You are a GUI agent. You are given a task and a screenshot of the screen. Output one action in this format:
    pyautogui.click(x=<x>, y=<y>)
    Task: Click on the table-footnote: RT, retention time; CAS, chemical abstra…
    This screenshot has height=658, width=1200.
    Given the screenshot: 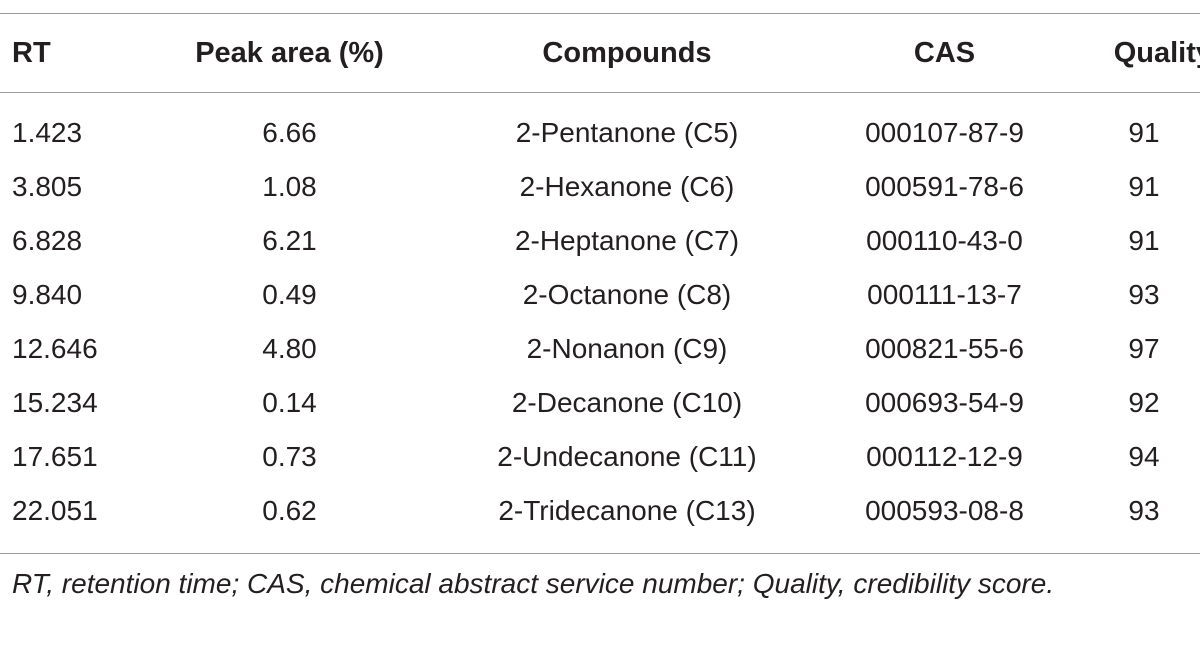 What is the action you would take?
    pyautogui.click(x=533, y=583)
    